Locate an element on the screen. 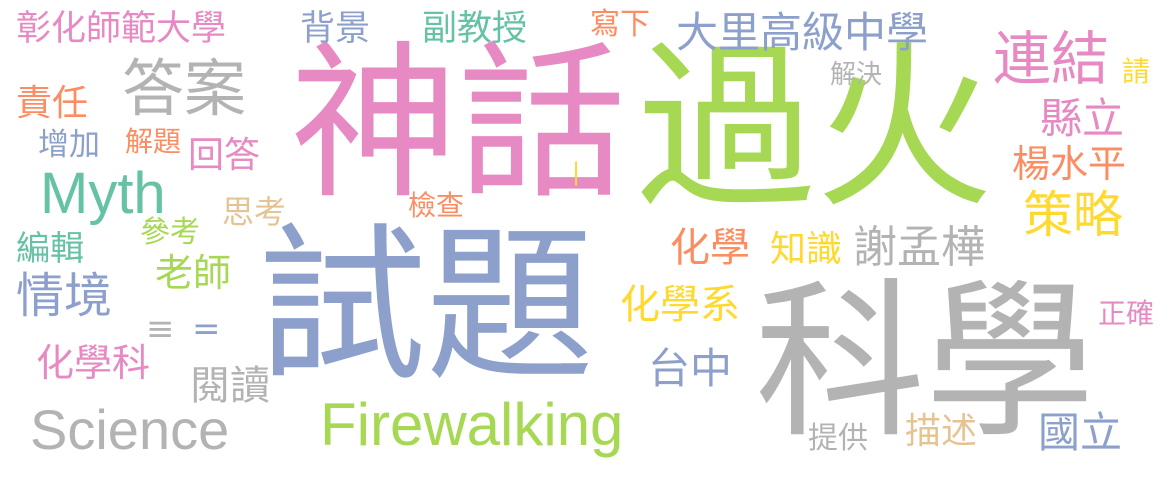  word-shiti: 試題 is located at coordinates (426, 306).